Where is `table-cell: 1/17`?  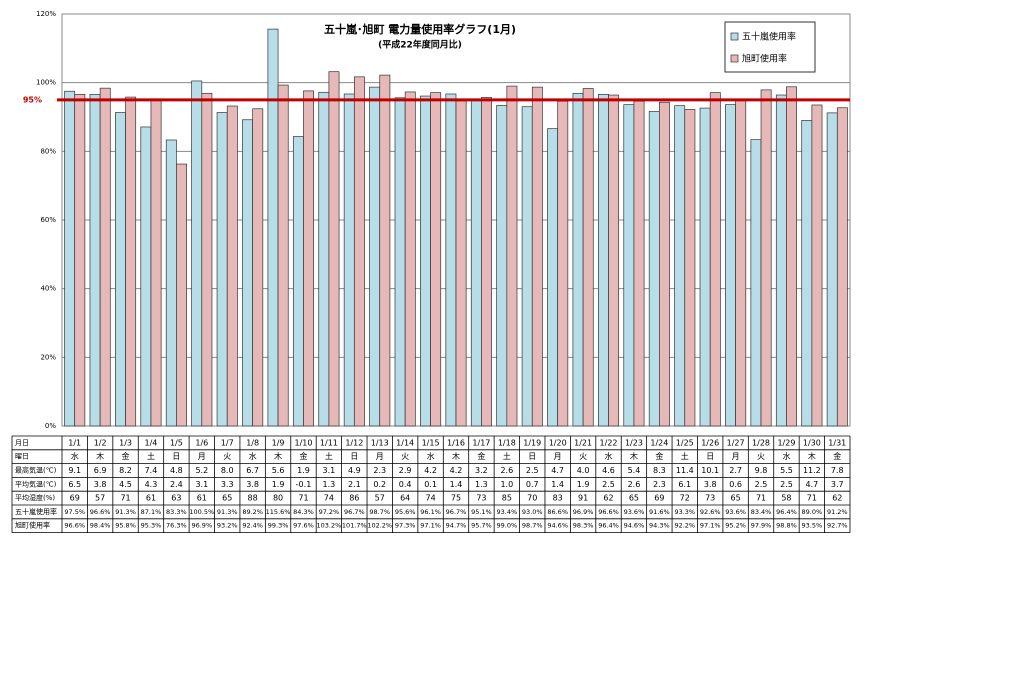 table-cell: 1/17 is located at coordinates (481, 442).